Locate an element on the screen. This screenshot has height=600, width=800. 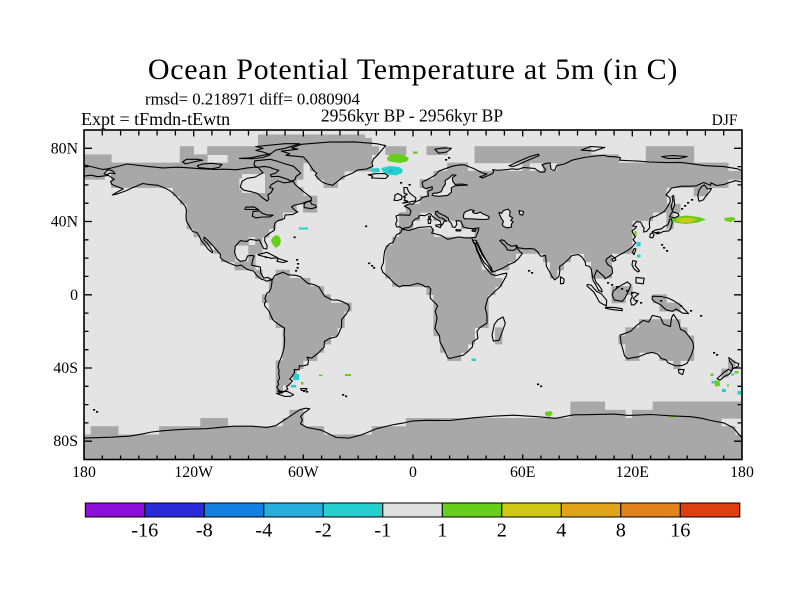
svg-text: 40S is located at coordinates (65, 368).